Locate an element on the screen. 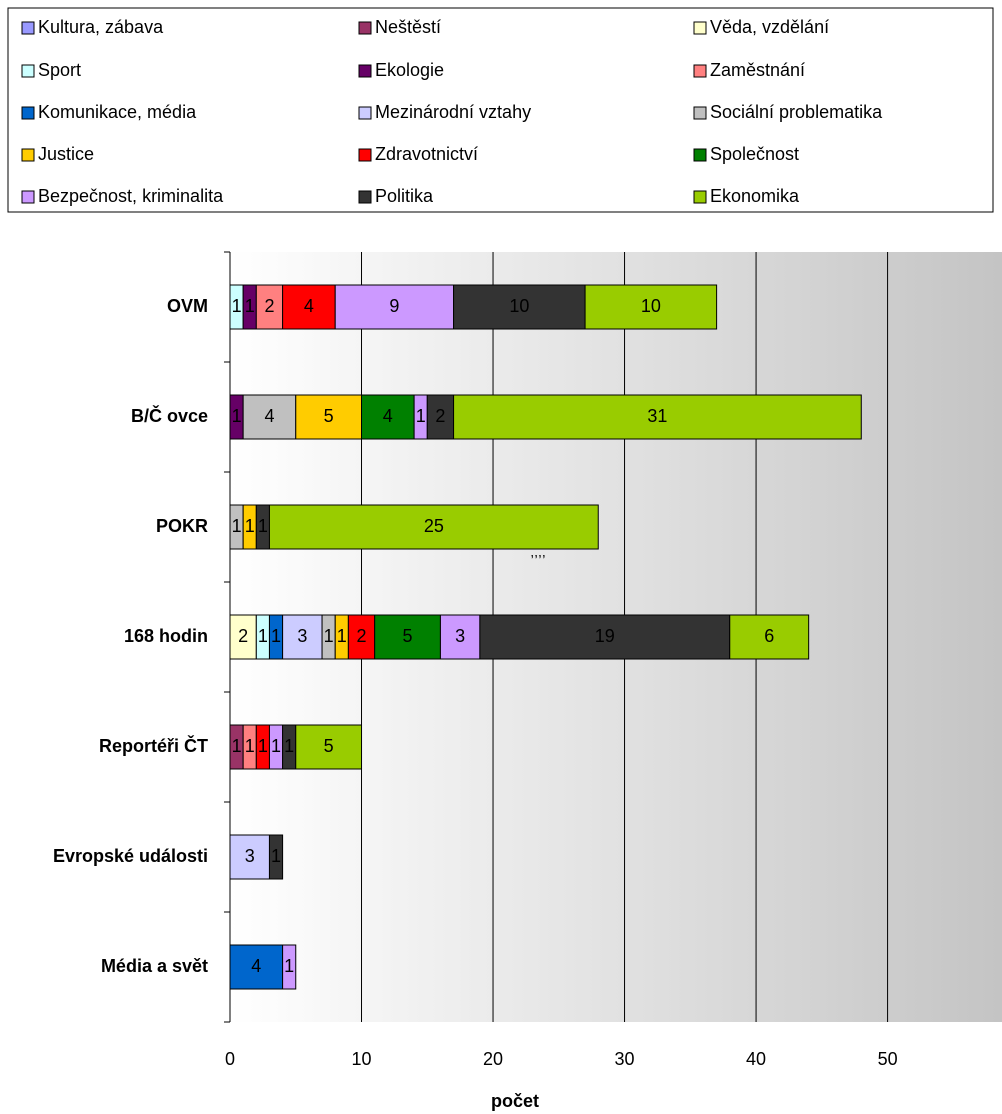 This screenshot has width=1002, height=1114. legend-label: Ekologie is located at coordinates (409, 70).